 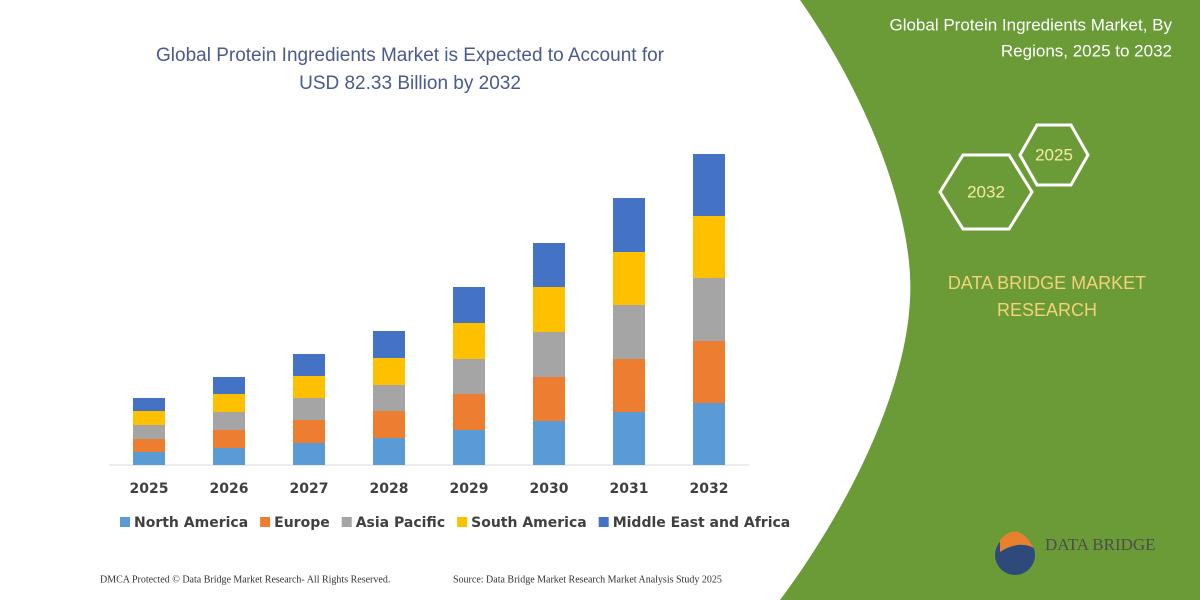 I want to click on logo-mark, so click(x=1017, y=541).